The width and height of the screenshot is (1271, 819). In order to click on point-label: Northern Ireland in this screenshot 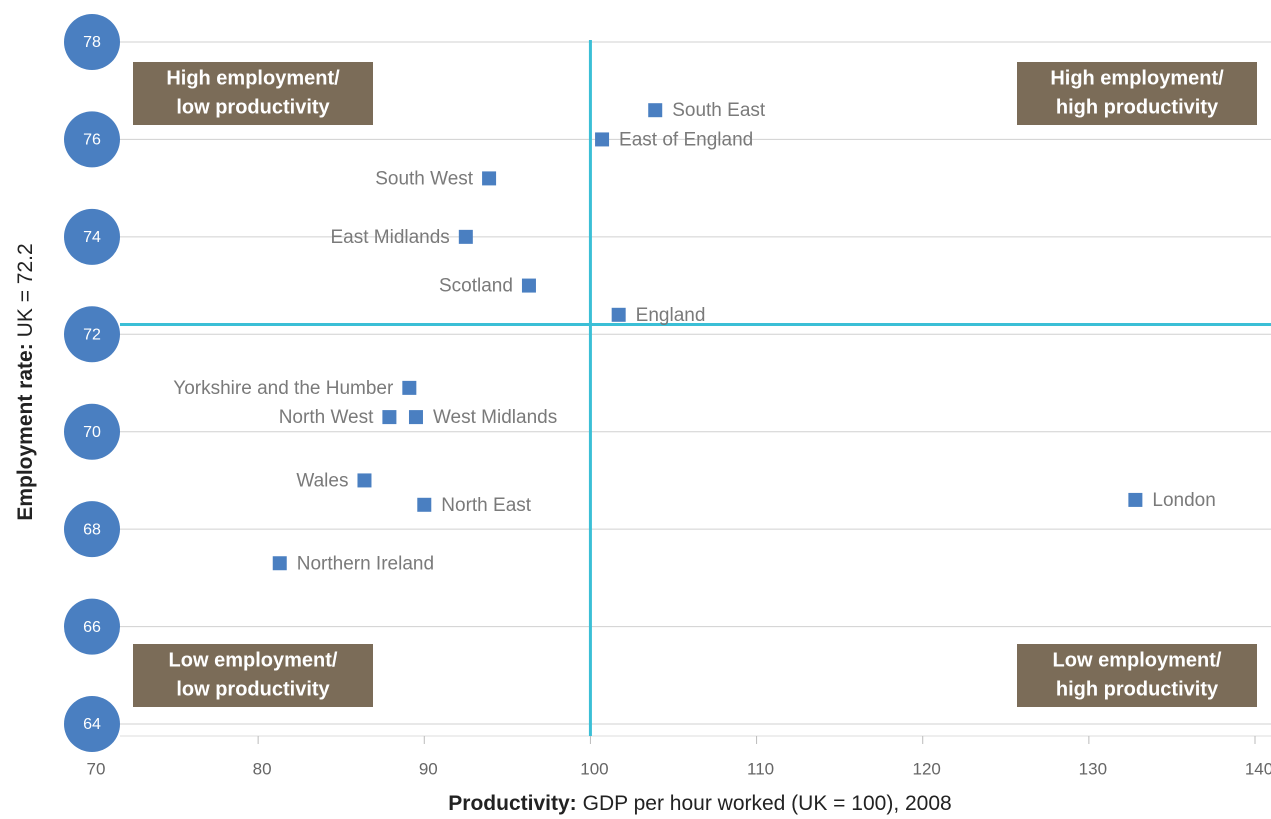, I will do `click(365, 563)`.